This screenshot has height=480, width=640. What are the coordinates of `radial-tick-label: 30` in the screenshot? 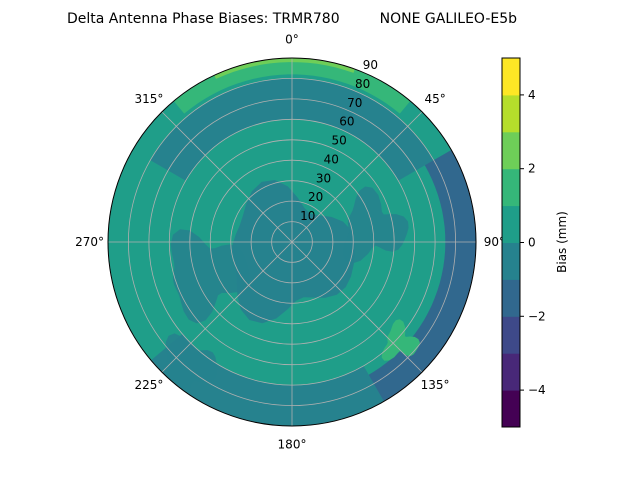 It's located at (323, 178).